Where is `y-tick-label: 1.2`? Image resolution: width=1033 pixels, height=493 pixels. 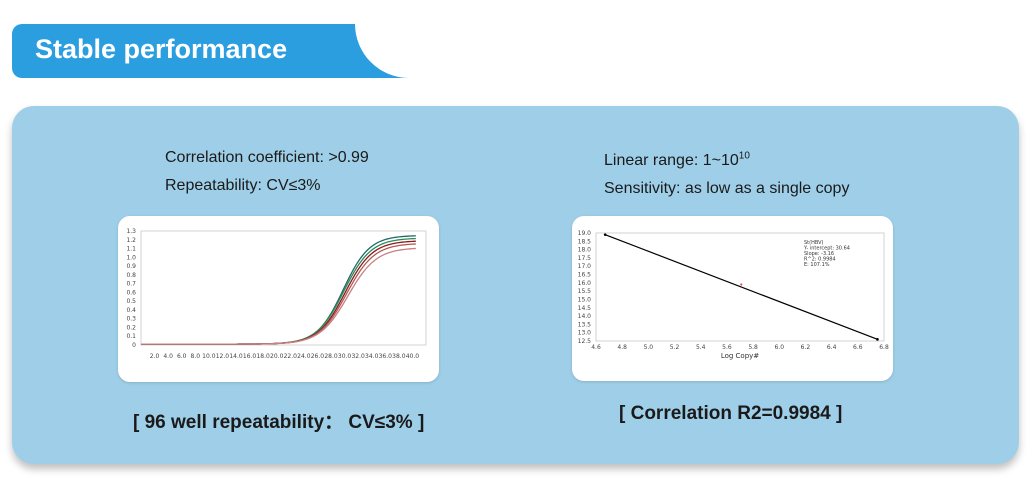 y-tick-label: 1.2 is located at coordinates (131, 240).